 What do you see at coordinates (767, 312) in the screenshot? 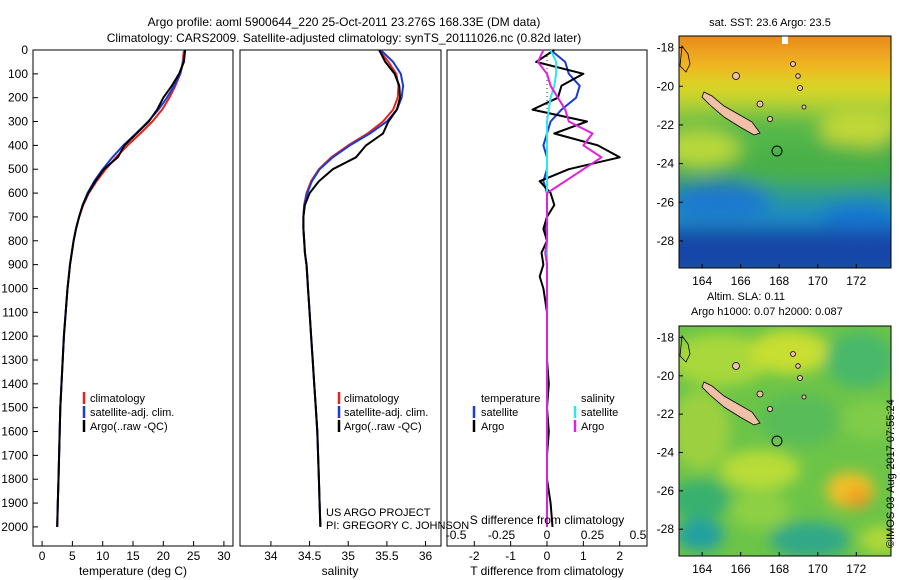
I see `sla-map-title-2: Argo h1000: 0.07 h2000: 0.087` at bounding box center [767, 312].